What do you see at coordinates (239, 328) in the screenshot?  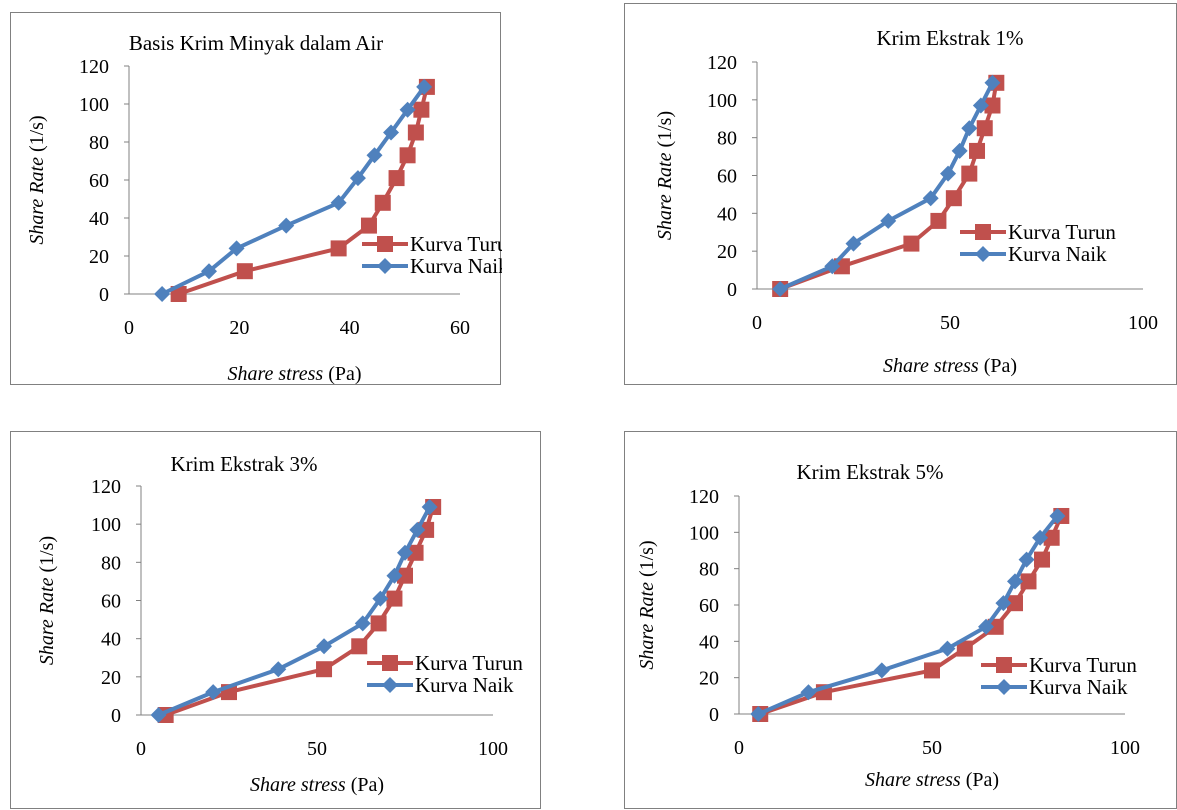 I see `x-tick-label: 20` at bounding box center [239, 328].